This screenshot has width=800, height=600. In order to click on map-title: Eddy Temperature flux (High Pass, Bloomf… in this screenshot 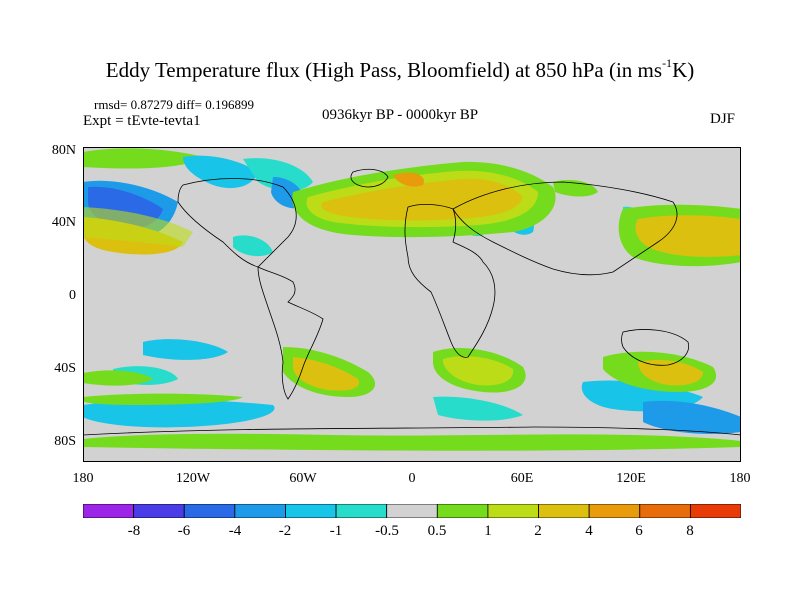, I will do `click(400, 69)`.